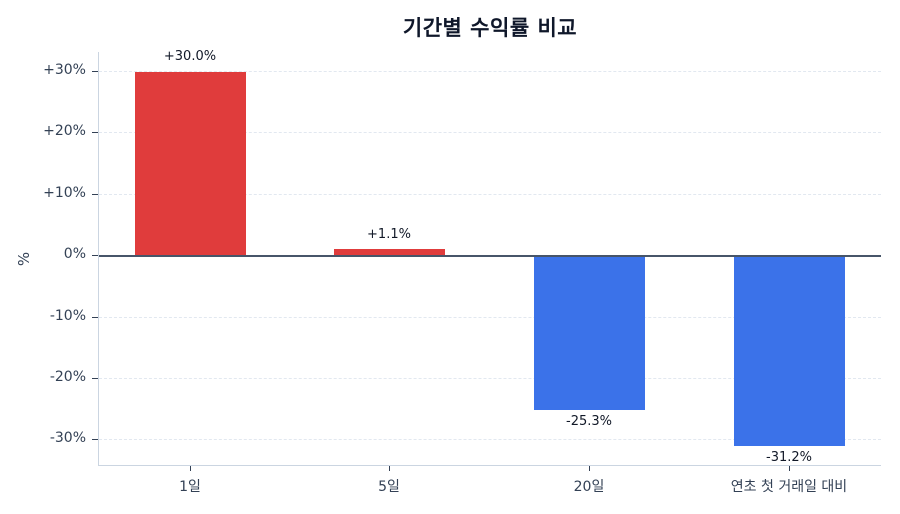 The height and width of the screenshot is (514, 900). What do you see at coordinates (98, 259) in the screenshot?
I see `y-axis-line` at bounding box center [98, 259].